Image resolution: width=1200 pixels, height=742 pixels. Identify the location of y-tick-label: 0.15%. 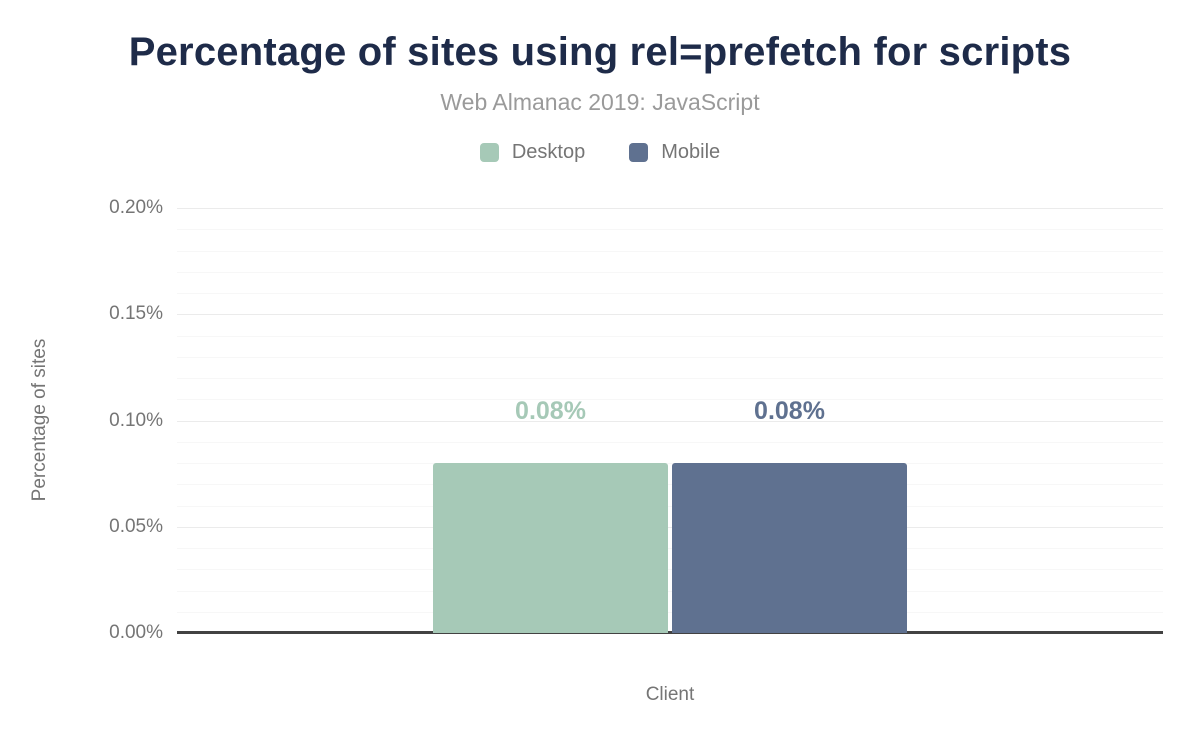
(136, 314).